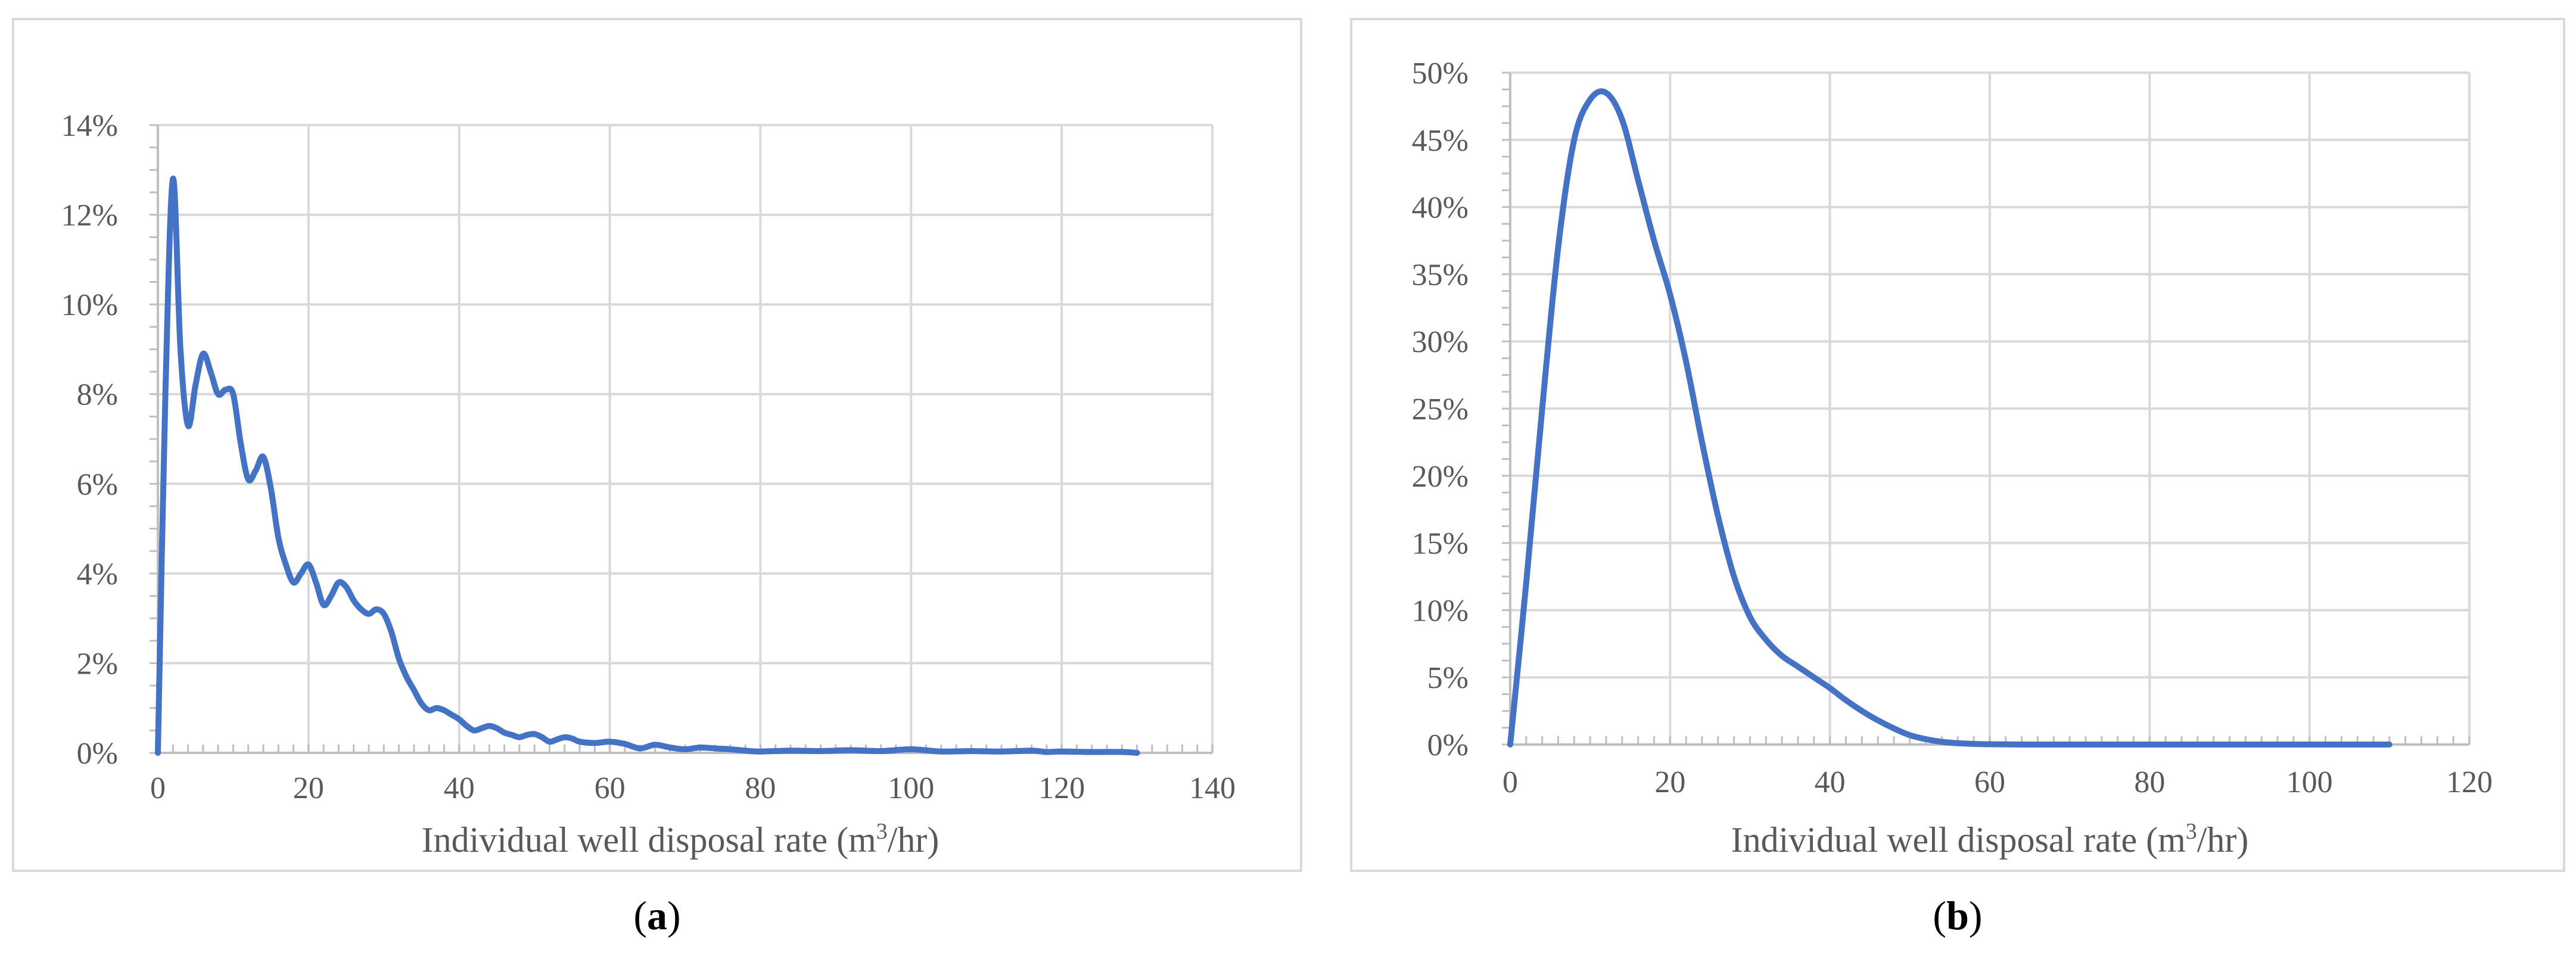  I want to click on x-tick-label: 140, so click(1212, 788).